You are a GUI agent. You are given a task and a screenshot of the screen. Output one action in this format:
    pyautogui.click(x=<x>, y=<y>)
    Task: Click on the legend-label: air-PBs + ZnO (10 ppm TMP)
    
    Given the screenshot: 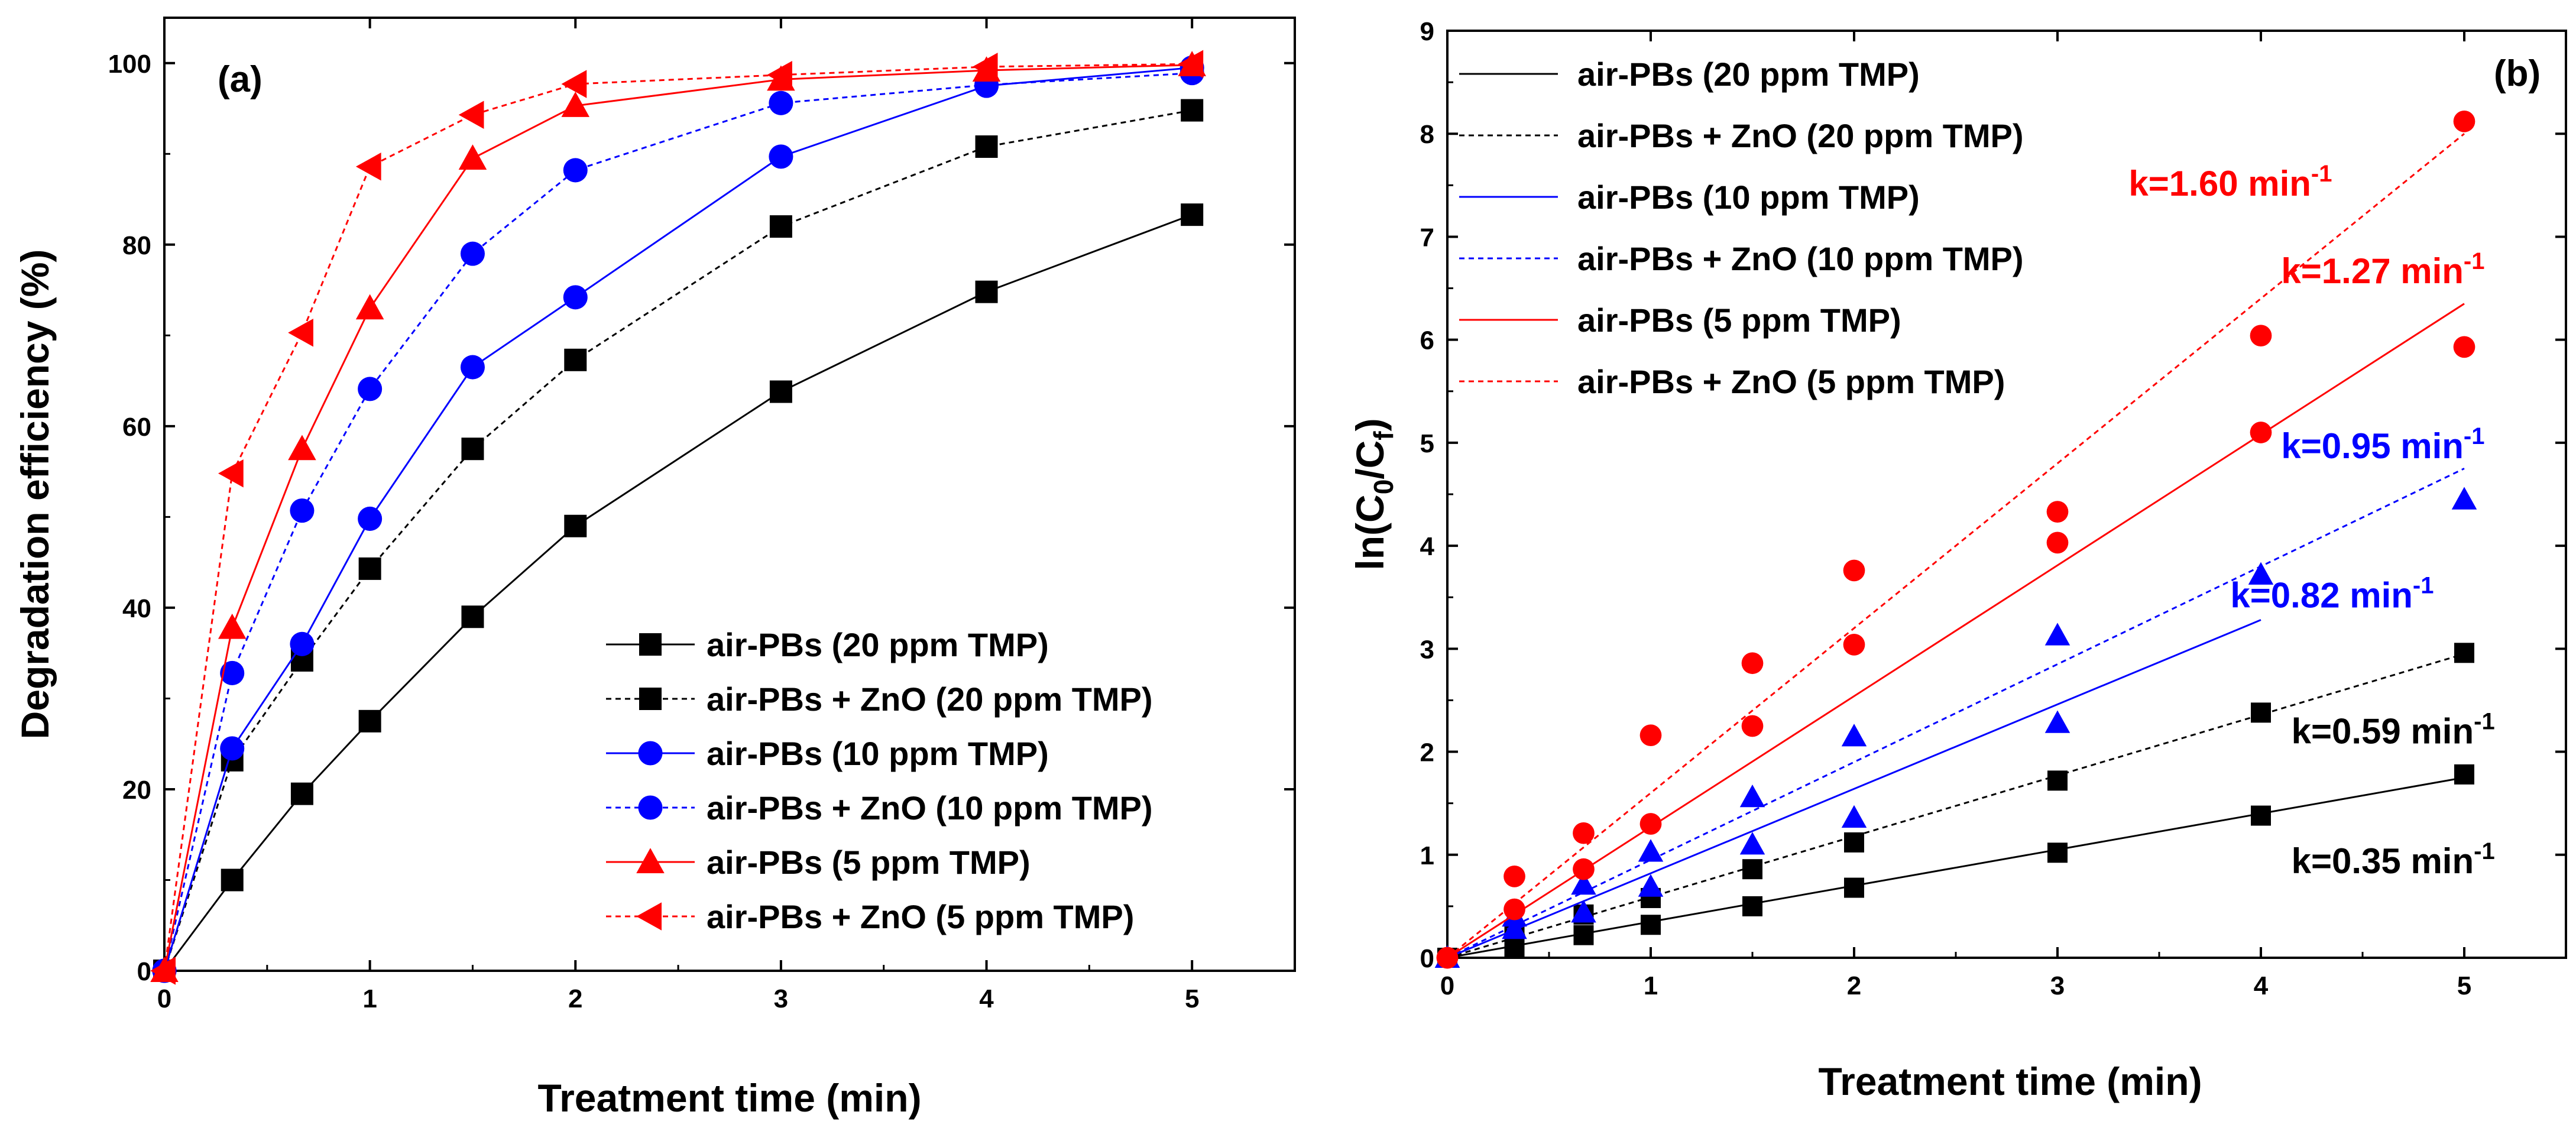 What is the action you would take?
    pyautogui.click(x=1800, y=259)
    